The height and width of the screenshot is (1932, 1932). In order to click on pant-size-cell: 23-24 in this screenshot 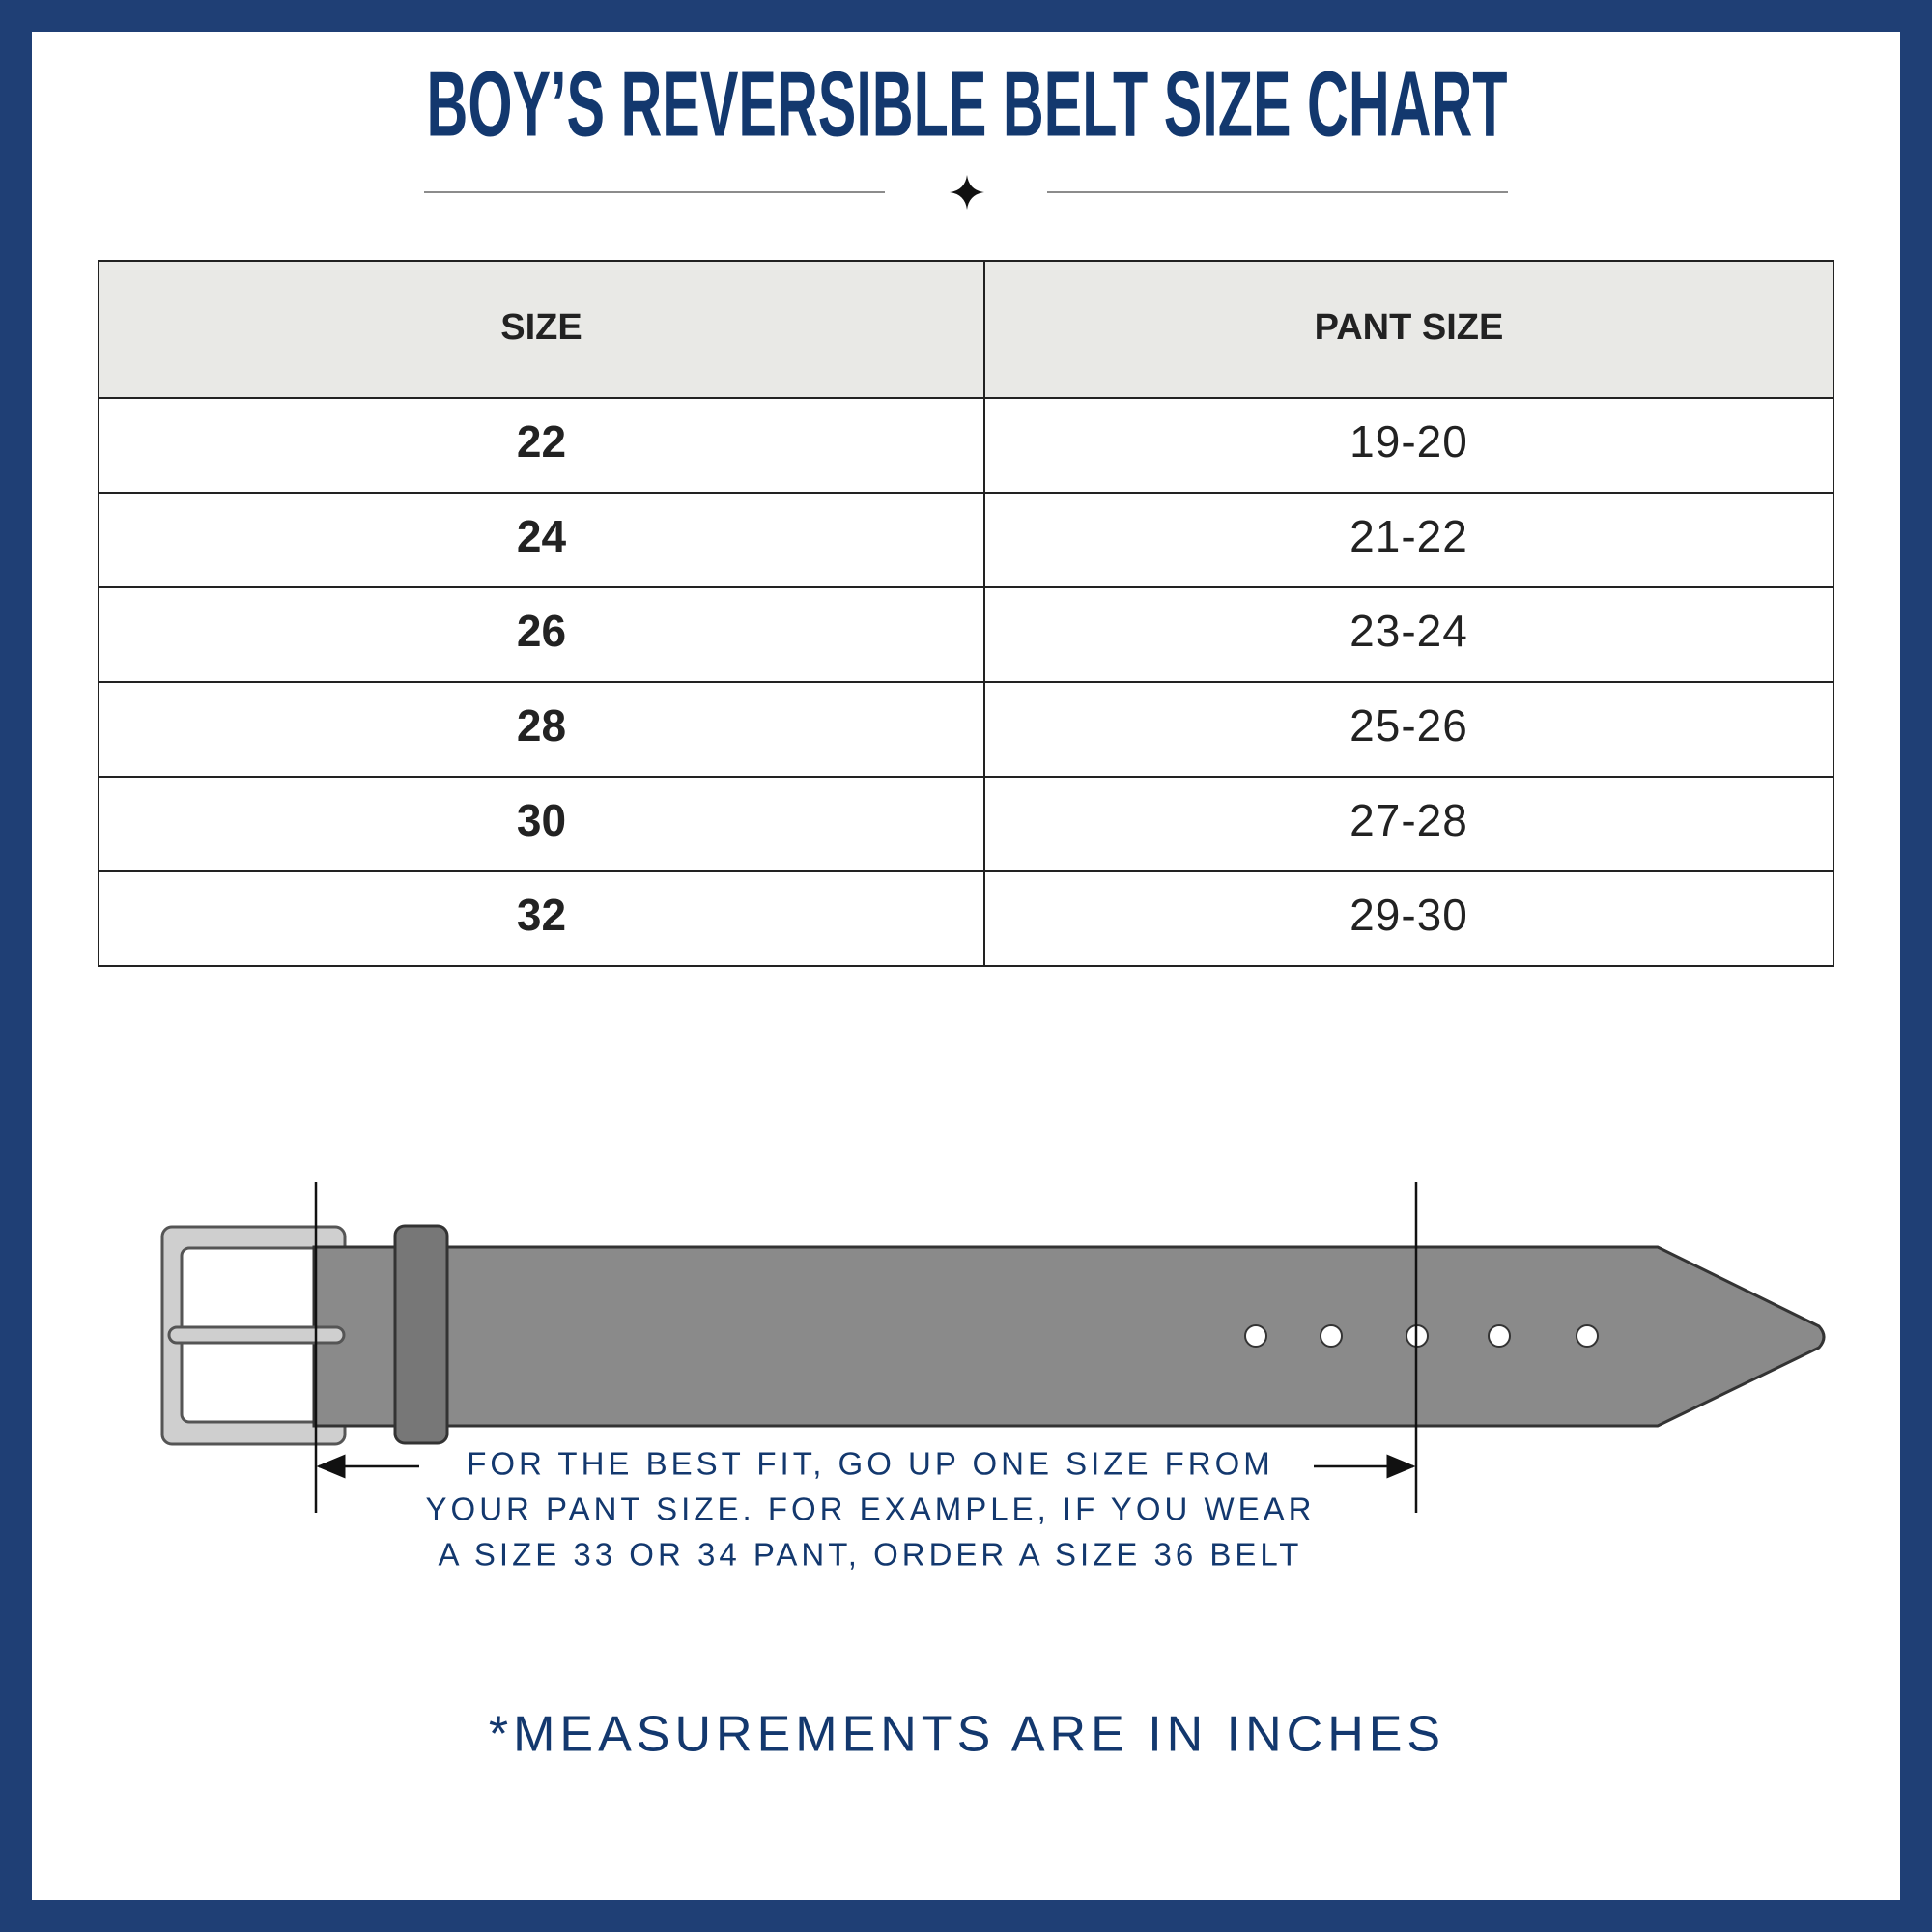, I will do `click(1409, 631)`.